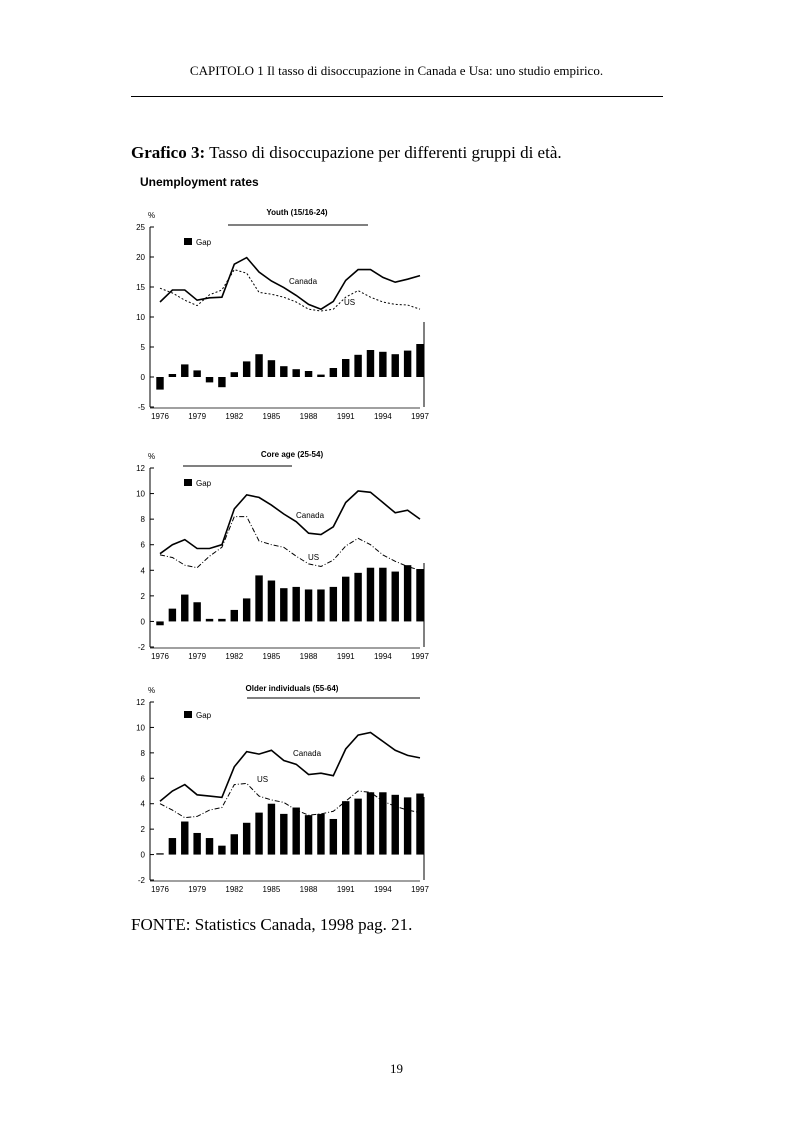 The height and width of the screenshot is (1123, 793). Describe the element at coordinates (142, 407) in the screenshot. I see `y-tick-label: -5` at that location.